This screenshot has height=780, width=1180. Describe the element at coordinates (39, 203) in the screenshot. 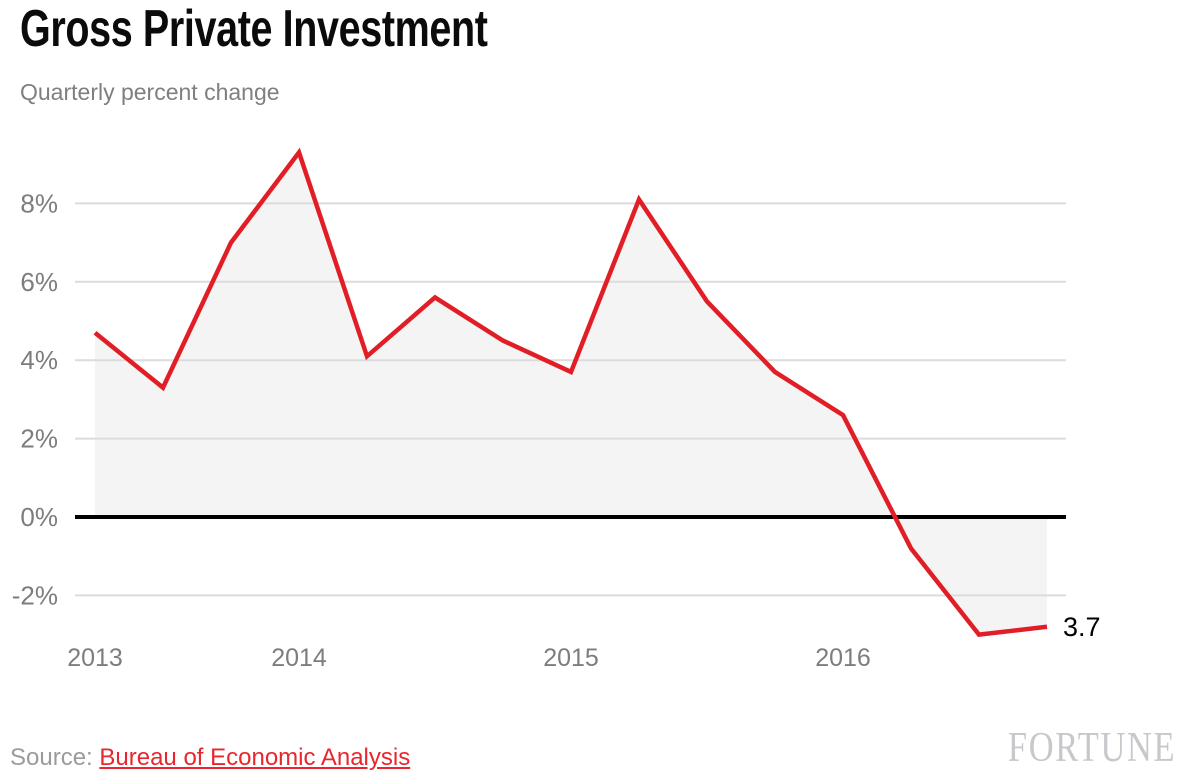

I see `y-tick-label: 8%` at that location.